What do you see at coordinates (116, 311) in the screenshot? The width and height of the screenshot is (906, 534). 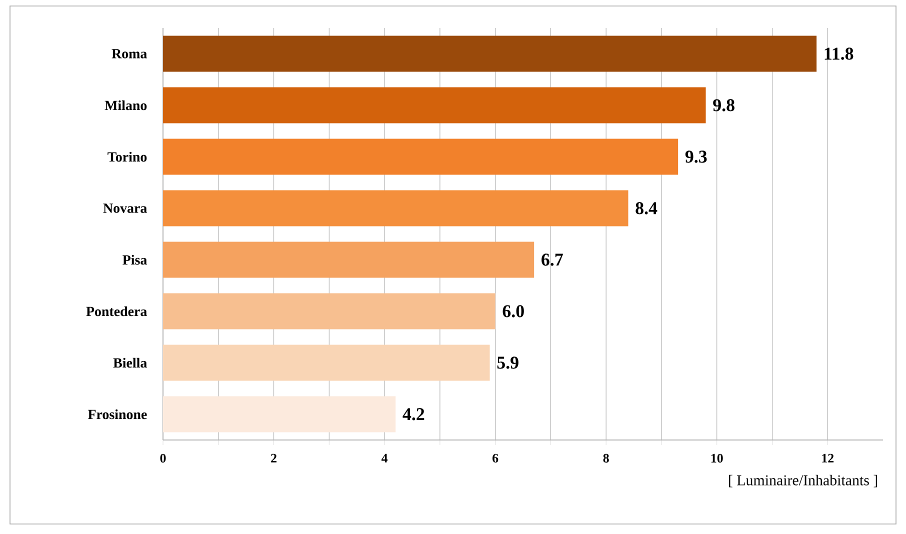 I see `y-tick-label: Pontedera` at bounding box center [116, 311].